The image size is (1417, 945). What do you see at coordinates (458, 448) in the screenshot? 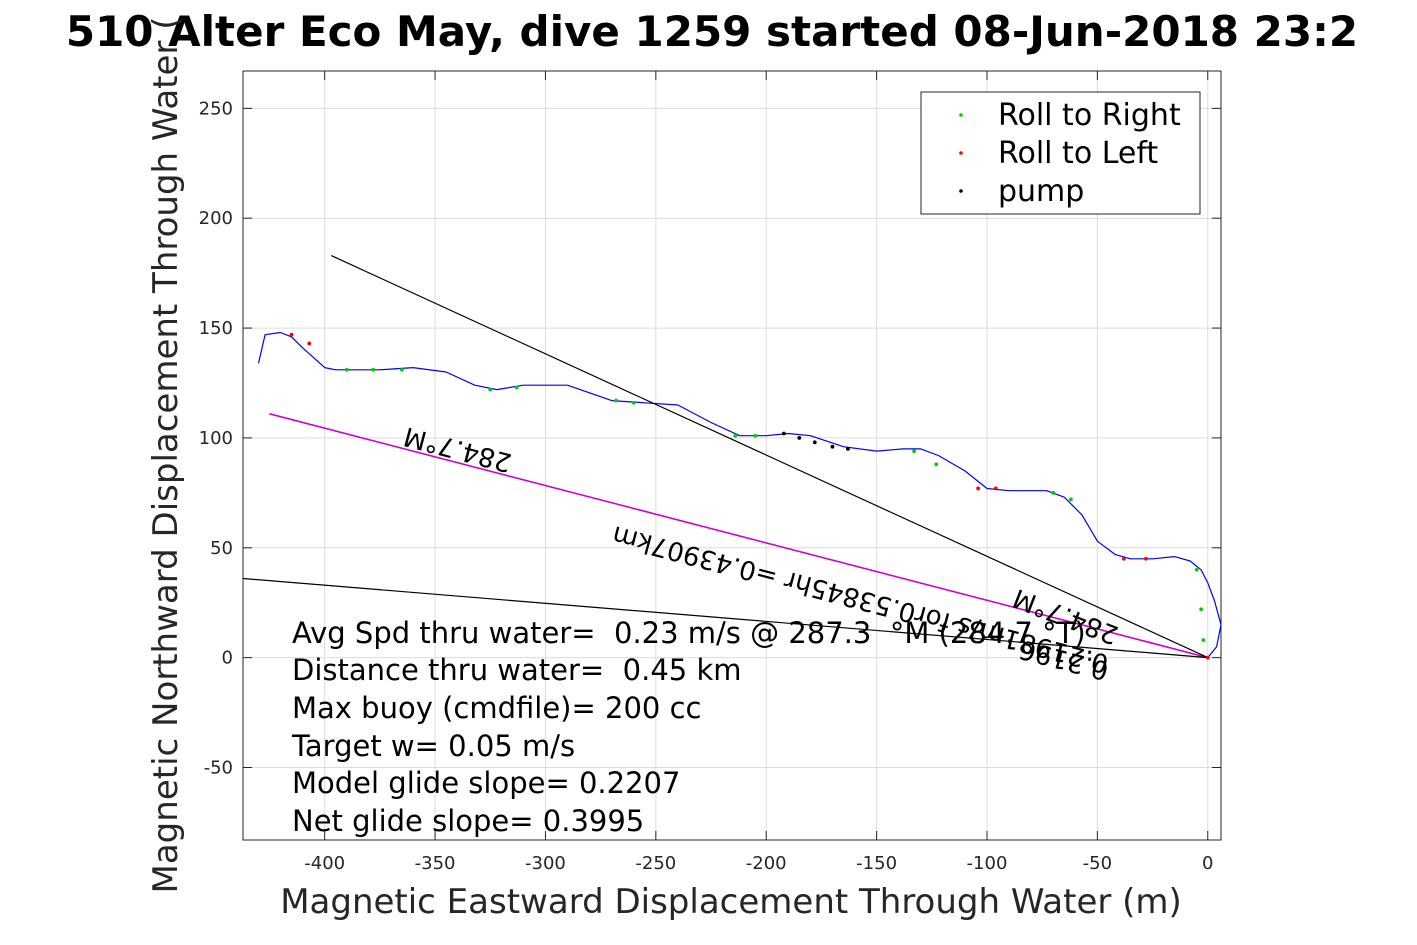
I see `annotation-heading-average: 284.7°M` at bounding box center [458, 448].